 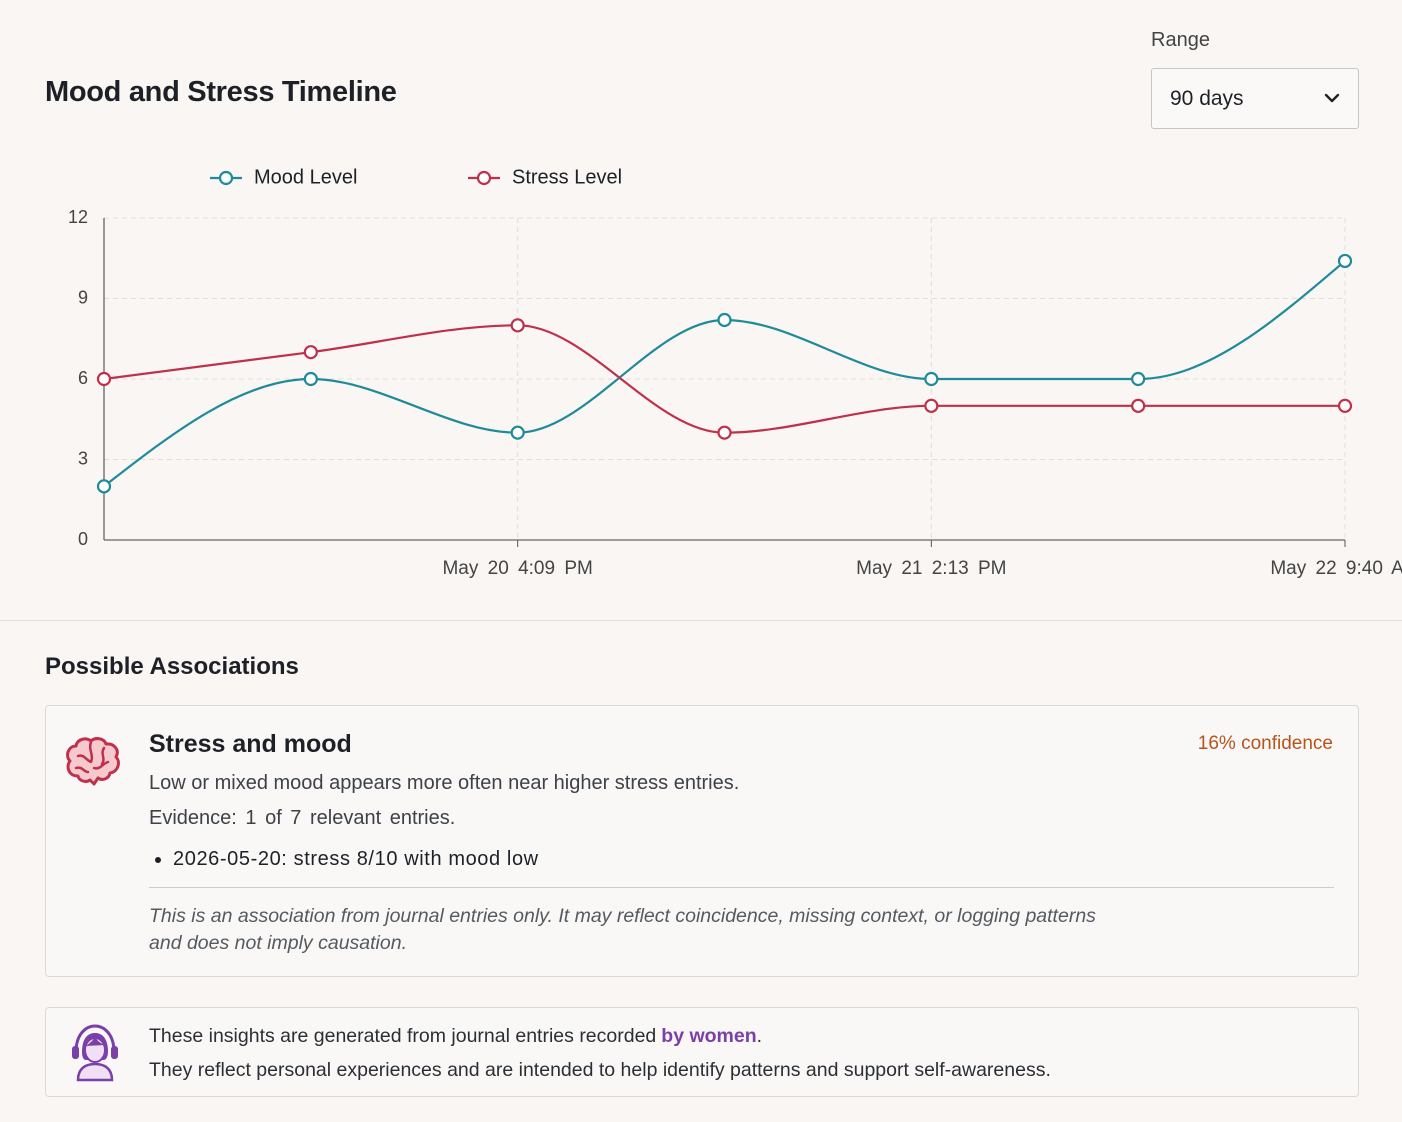 I want to click on note-punctuation: ., so click(x=759, y=1036).